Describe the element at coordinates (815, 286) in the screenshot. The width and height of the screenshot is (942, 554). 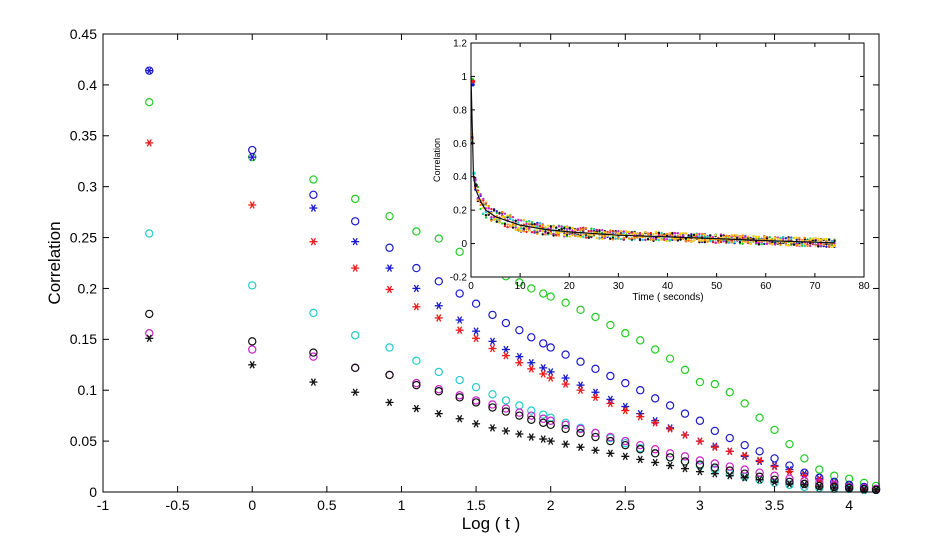
I see `inset-x-tick-label: 70` at that location.